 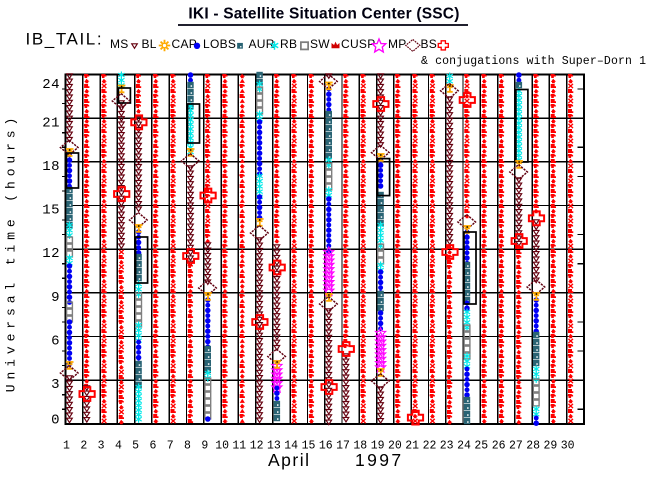 I want to click on svg-text: 26, so click(x=499, y=446).